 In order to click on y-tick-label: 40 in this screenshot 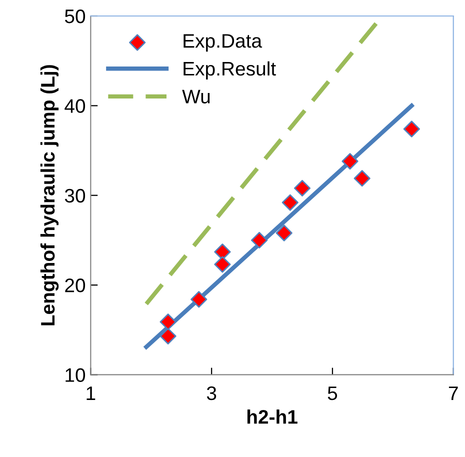, I will do `click(75, 106)`.